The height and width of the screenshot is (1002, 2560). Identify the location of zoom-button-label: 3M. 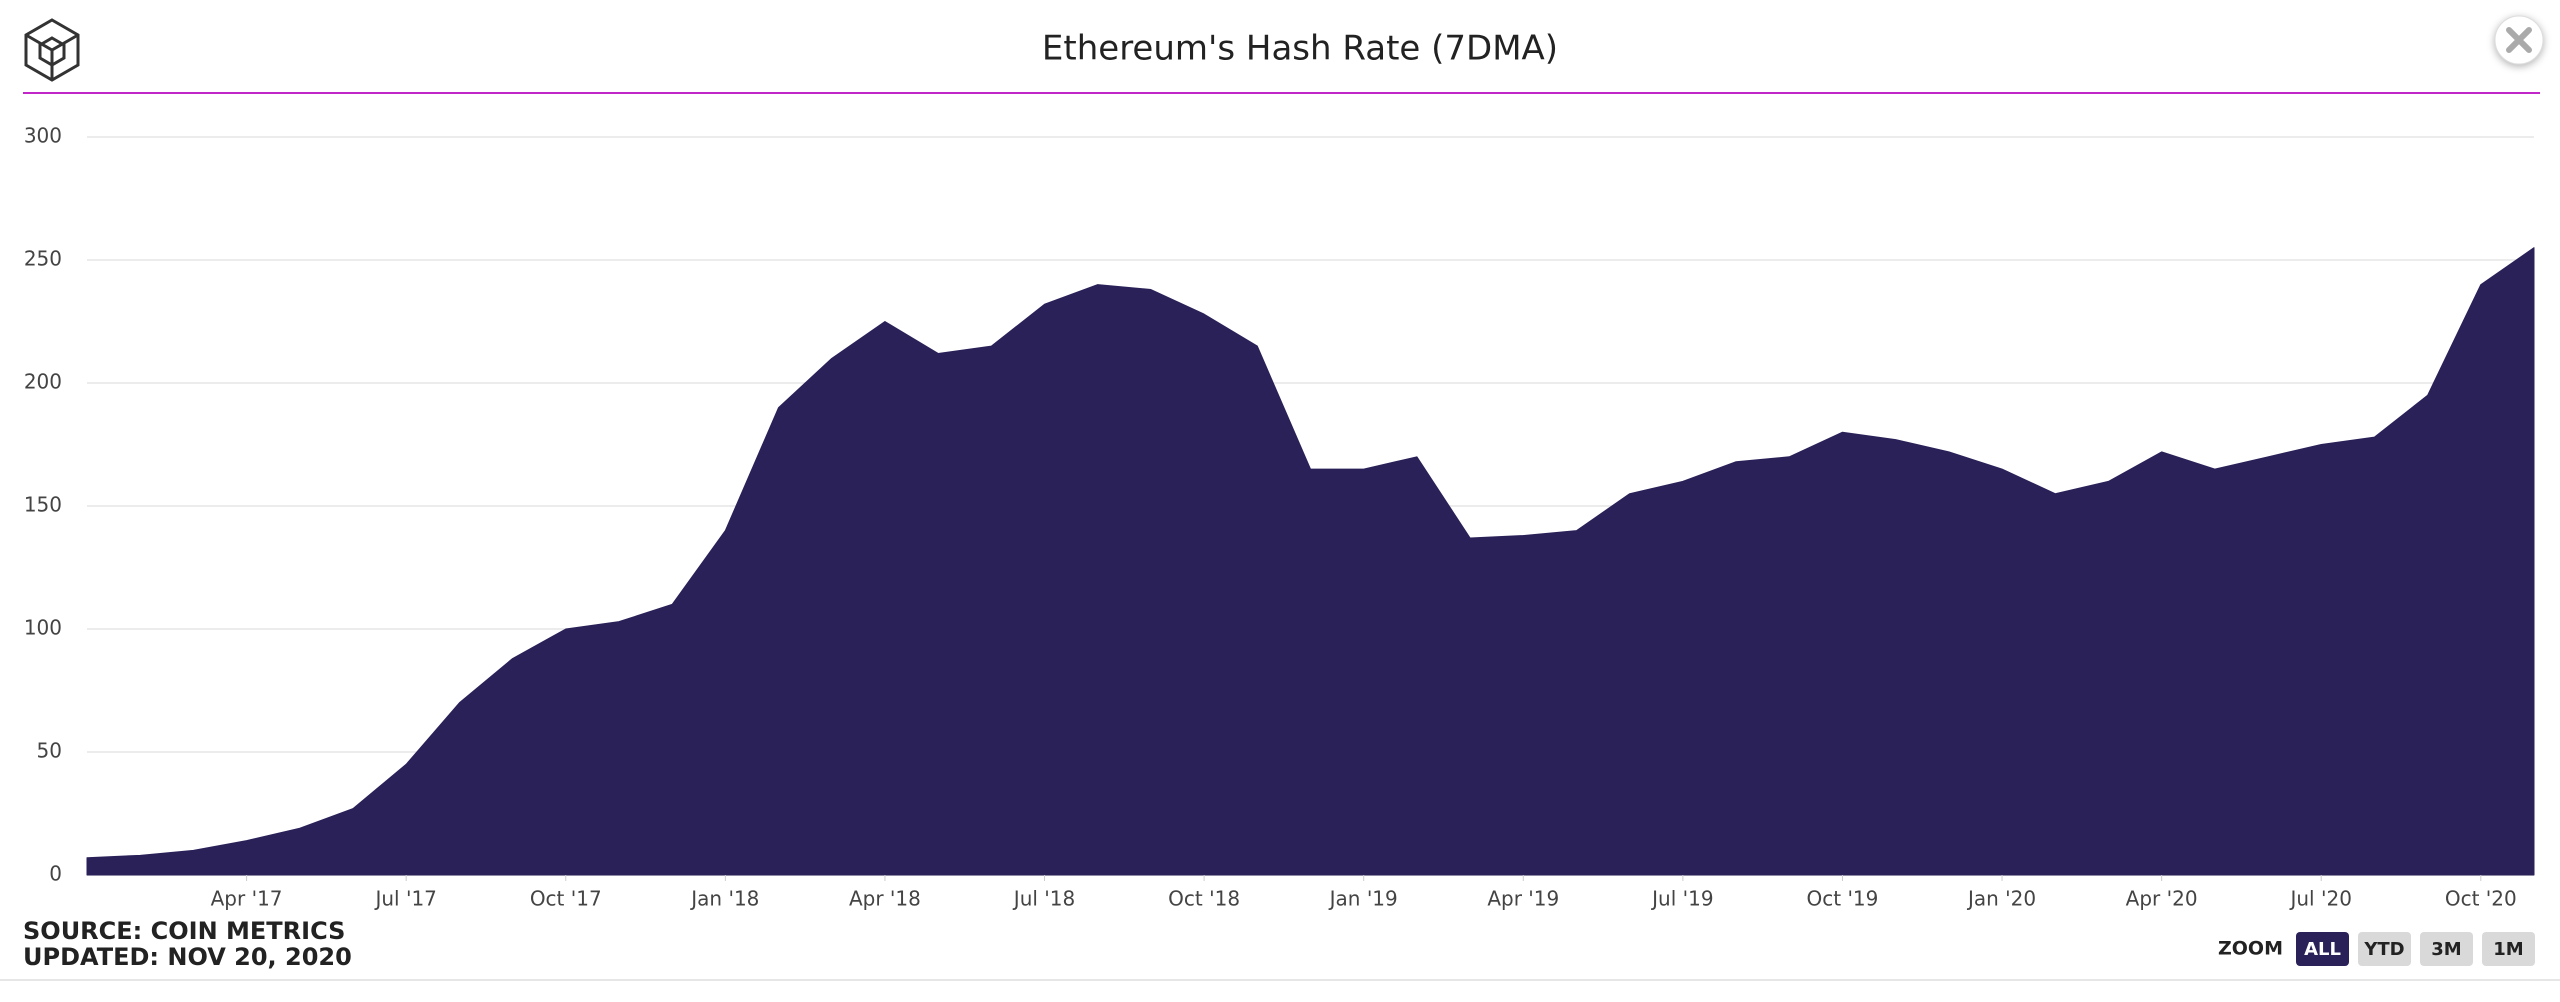
(2446, 949).